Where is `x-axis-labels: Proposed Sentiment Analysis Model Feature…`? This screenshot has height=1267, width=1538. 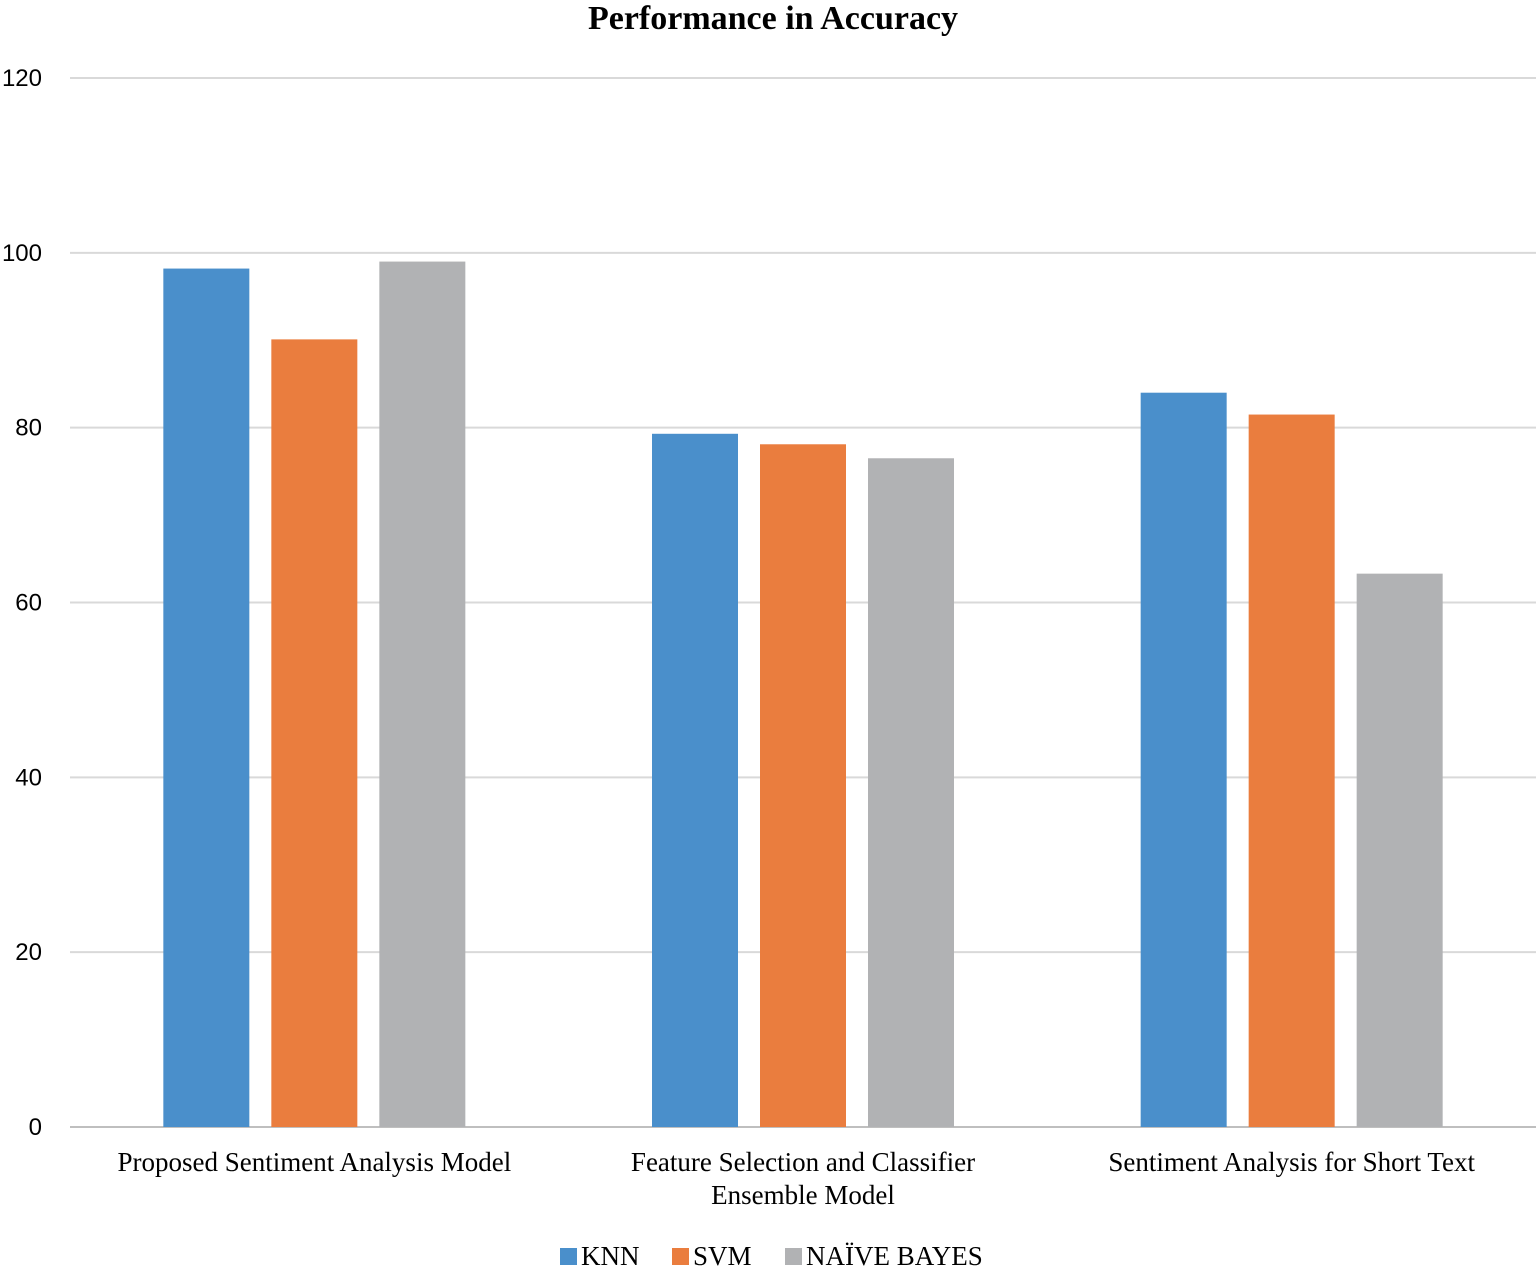 x-axis-labels: Proposed Sentiment Analysis Model Feature… is located at coordinates (796, 1178).